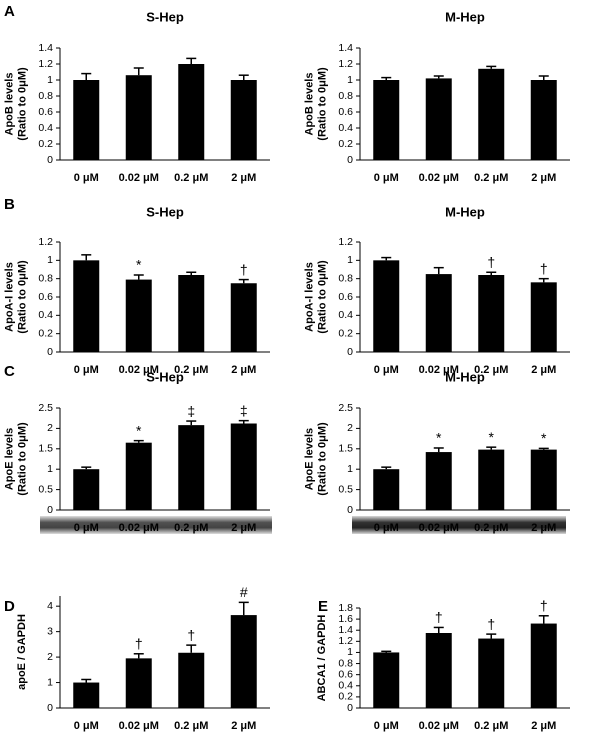  What do you see at coordinates (345, 619) in the screenshot?
I see `y-tick-label: 1.6` at bounding box center [345, 619].